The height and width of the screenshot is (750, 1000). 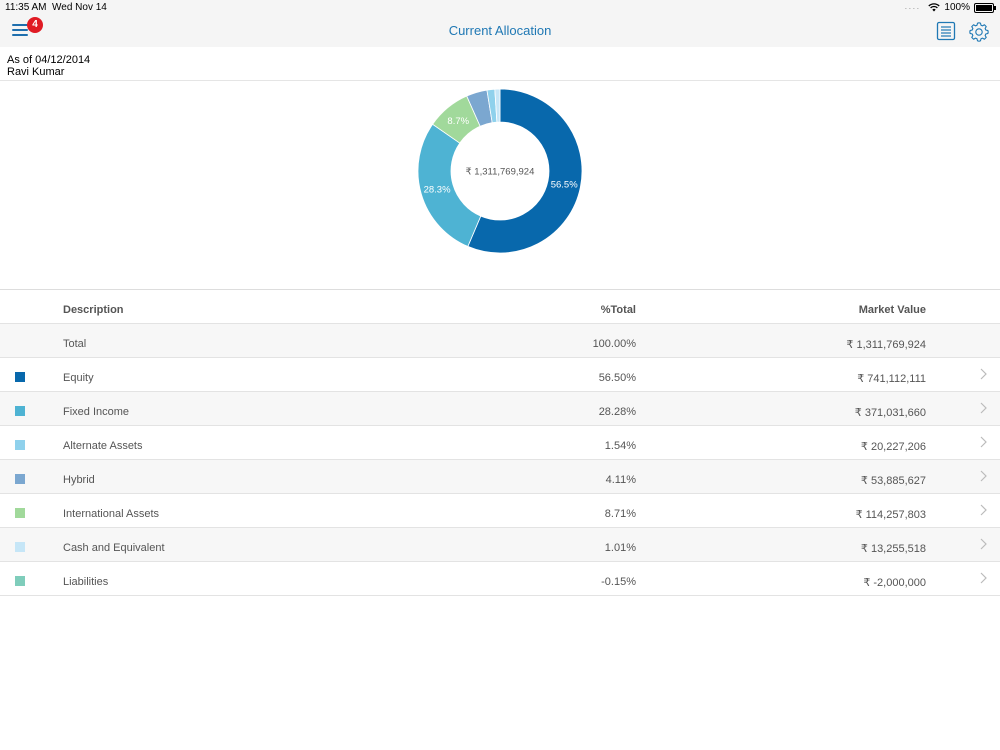 What do you see at coordinates (500, 80) in the screenshot?
I see `divider` at bounding box center [500, 80].